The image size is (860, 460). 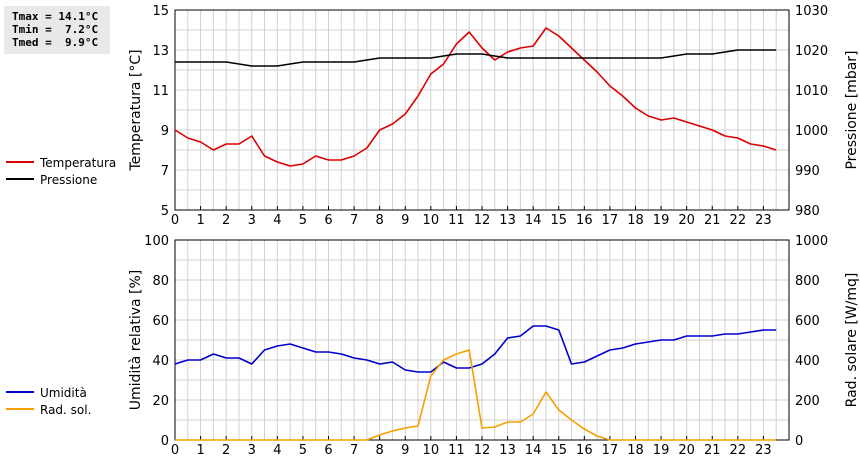 What do you see at coordinates (165, 441) in the screenshot?
I see `y-tick-label-left: 0` at bounding box center [165, 441].